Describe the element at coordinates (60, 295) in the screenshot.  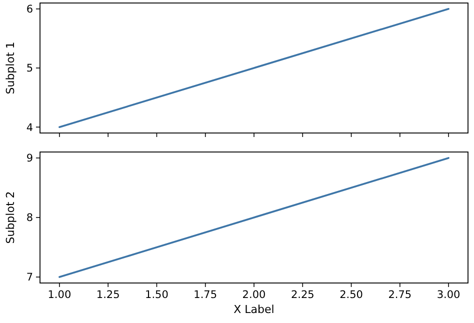
I see `x-tick-label: 1.00` at that location.